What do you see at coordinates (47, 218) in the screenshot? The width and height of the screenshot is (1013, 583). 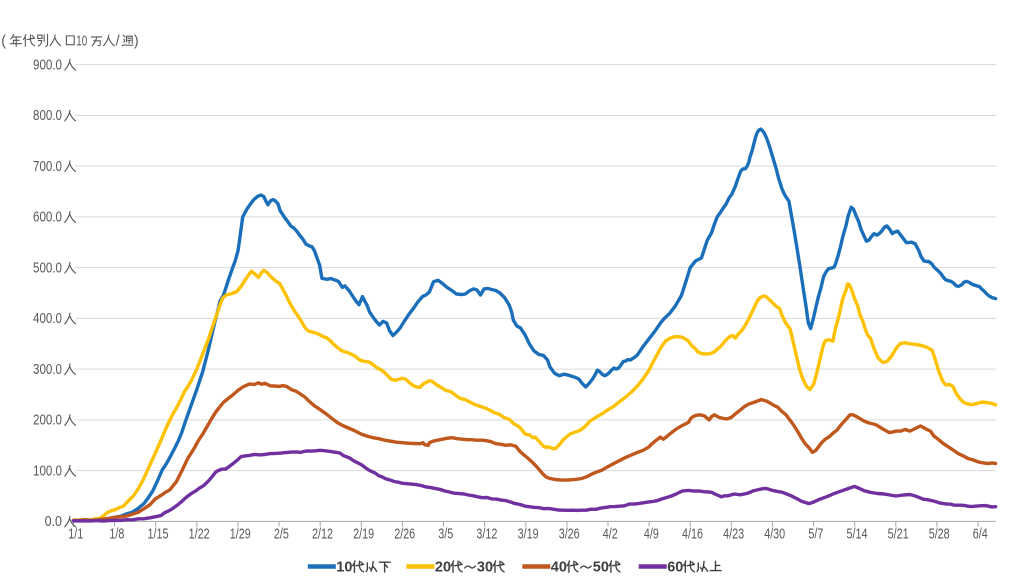 I see `svg-text: 600.0` at bounding box center [47, 218].